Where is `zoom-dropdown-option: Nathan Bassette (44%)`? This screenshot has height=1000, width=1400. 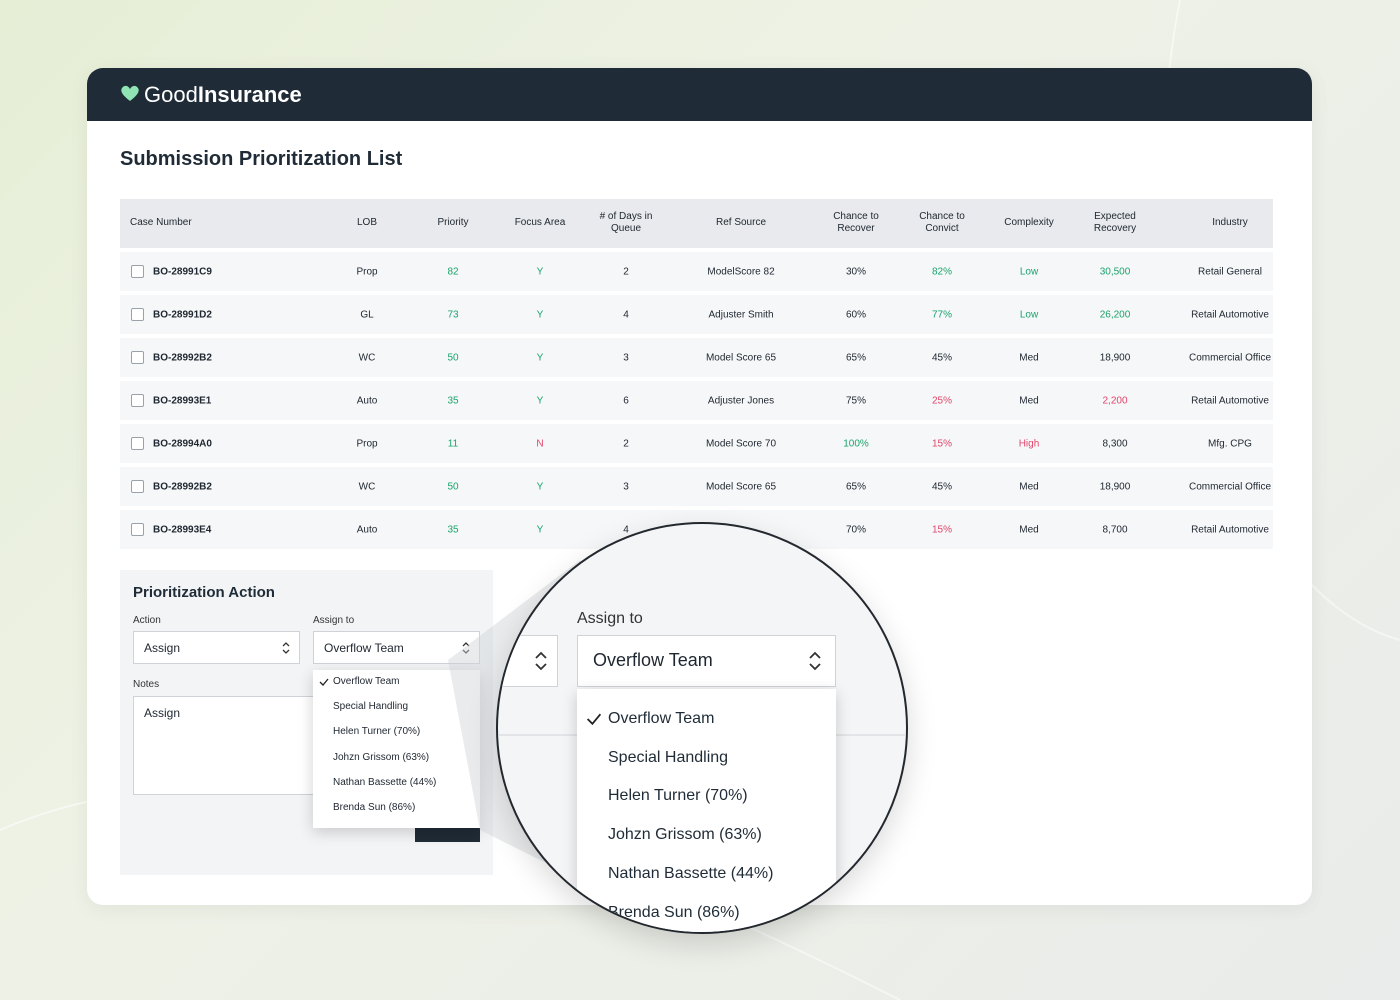
zoom-dropdown-option: Nathan Bassette (44%) is located at coordinates (691, 873).